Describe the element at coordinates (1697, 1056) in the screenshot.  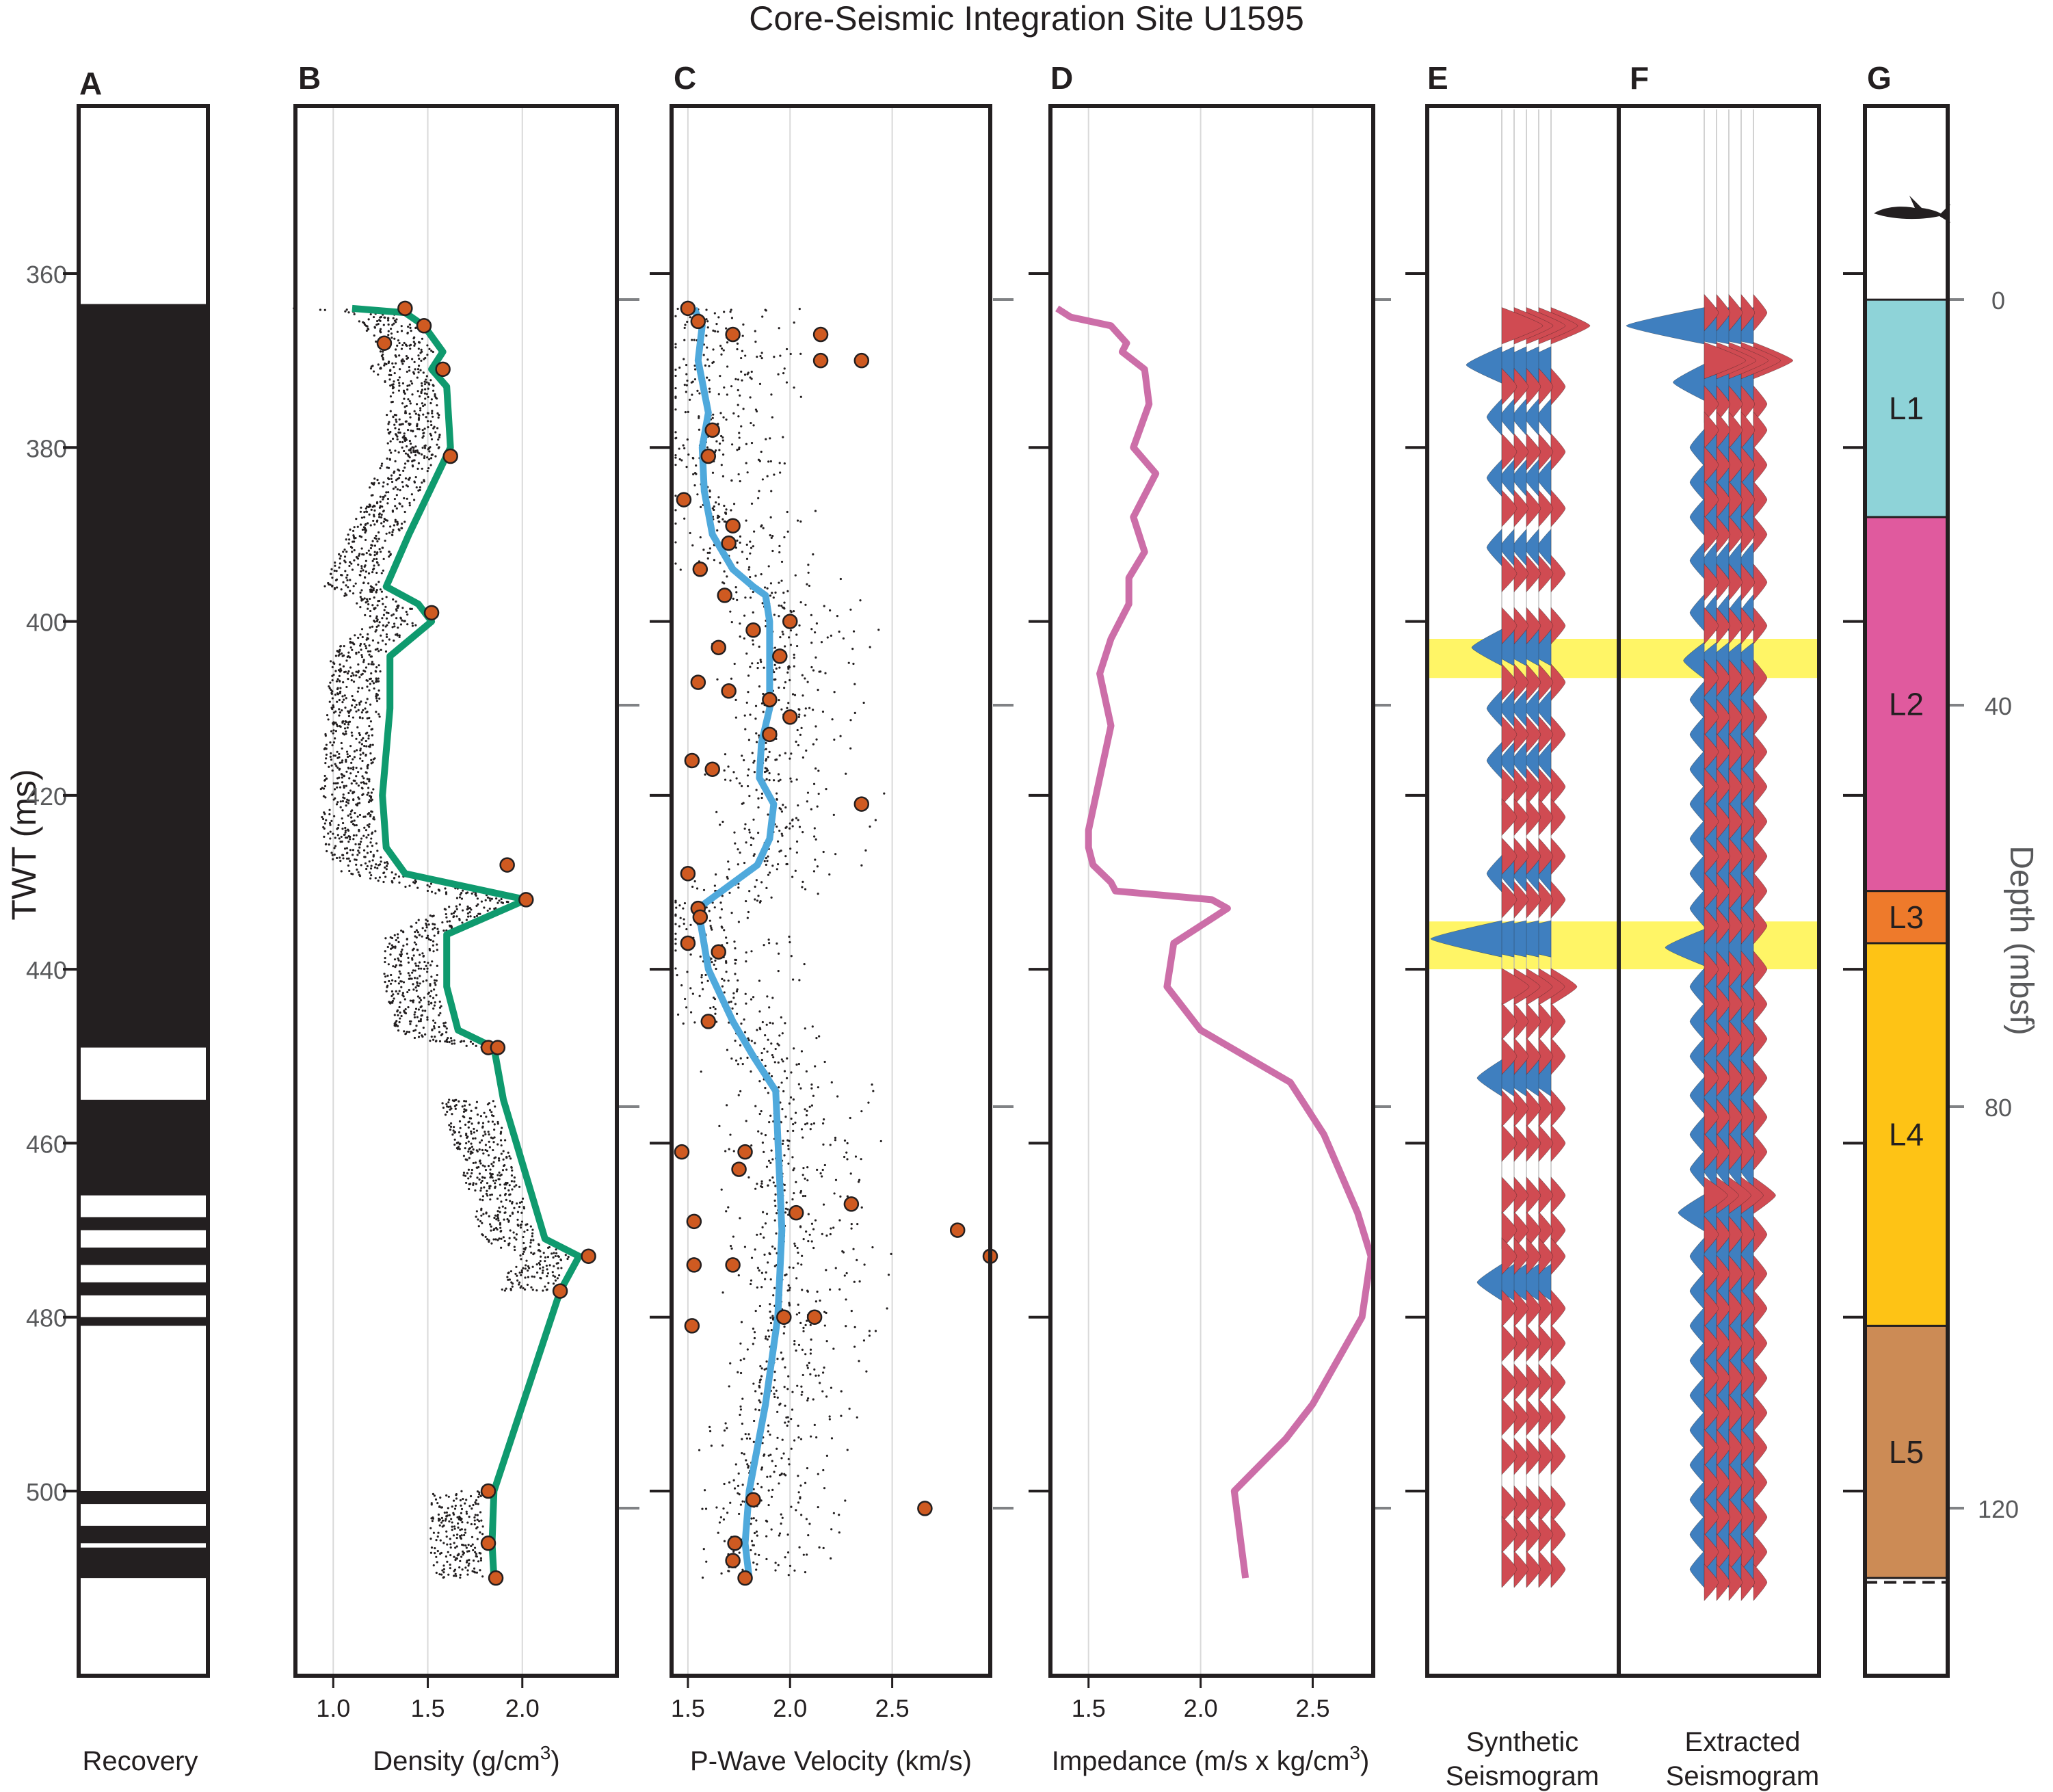
I see `negative-wiggle` at that location.